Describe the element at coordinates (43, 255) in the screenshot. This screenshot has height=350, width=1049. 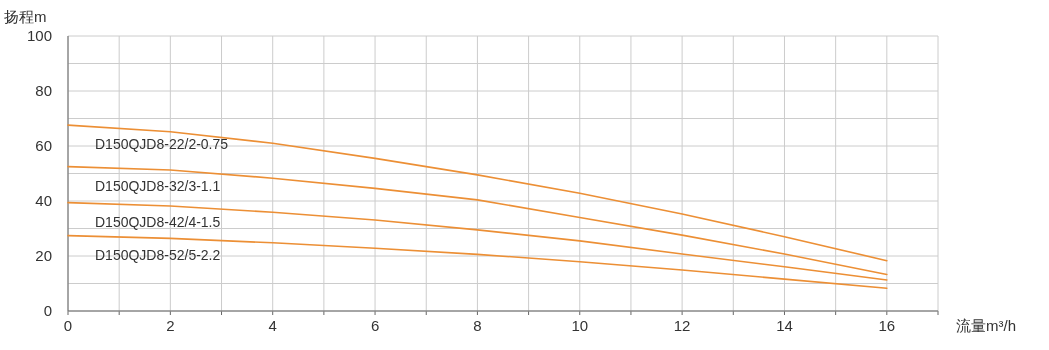
I see `y-tick-label: 20` at that location.